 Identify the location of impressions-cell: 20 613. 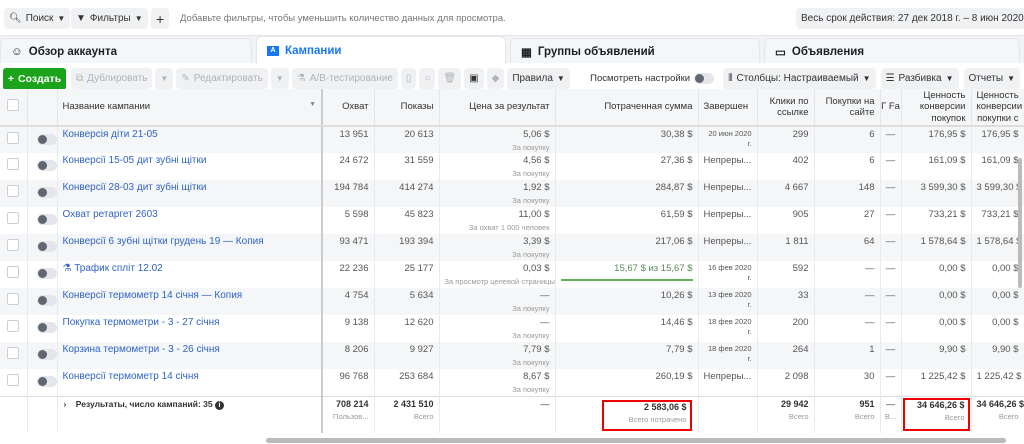
(407, 139).